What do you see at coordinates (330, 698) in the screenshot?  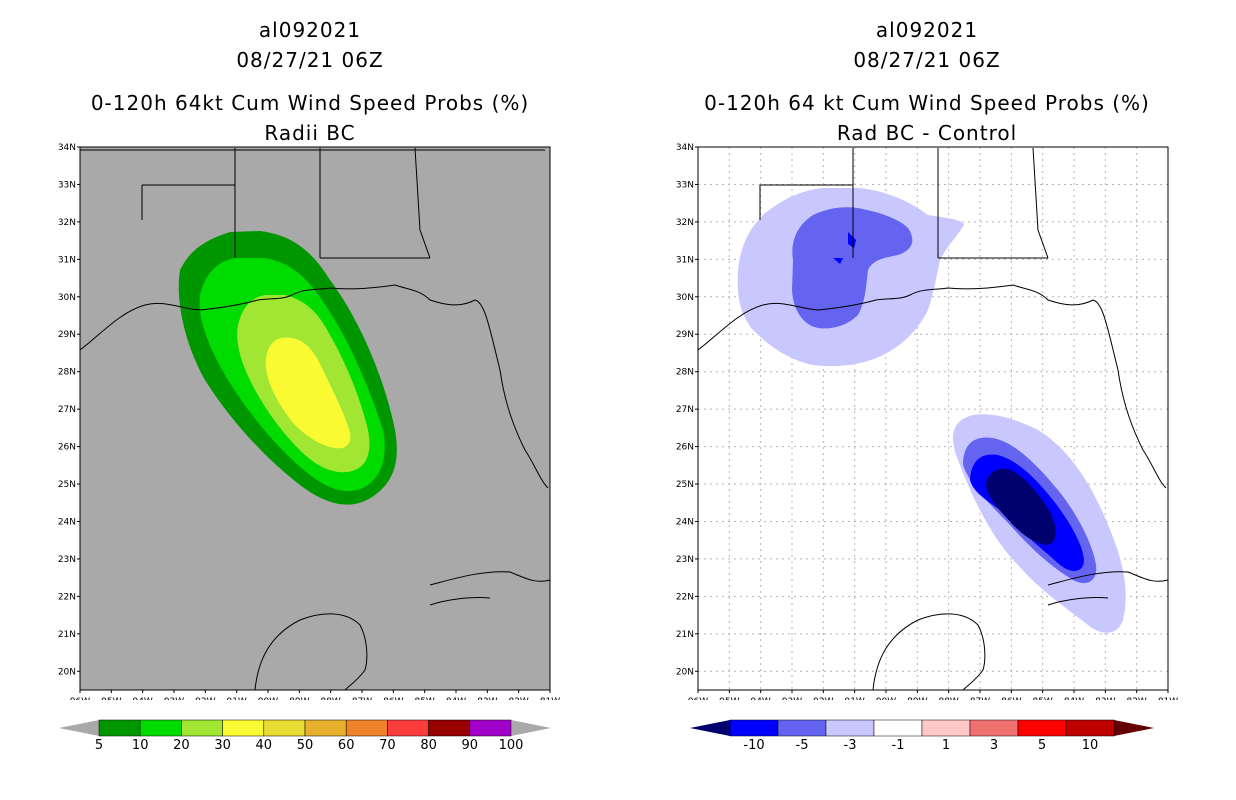 I see `left-lon-label: 88W` at bounding box center [330, 698].